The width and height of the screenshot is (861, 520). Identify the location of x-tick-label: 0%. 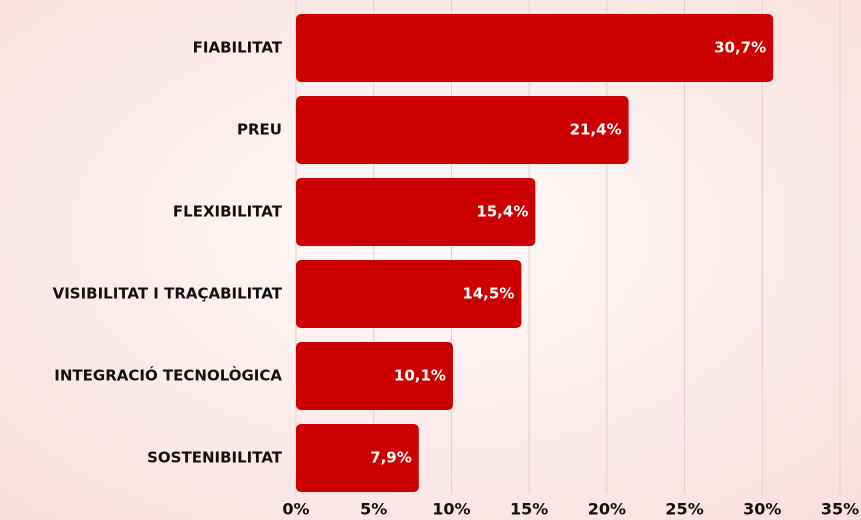
(295, 509).